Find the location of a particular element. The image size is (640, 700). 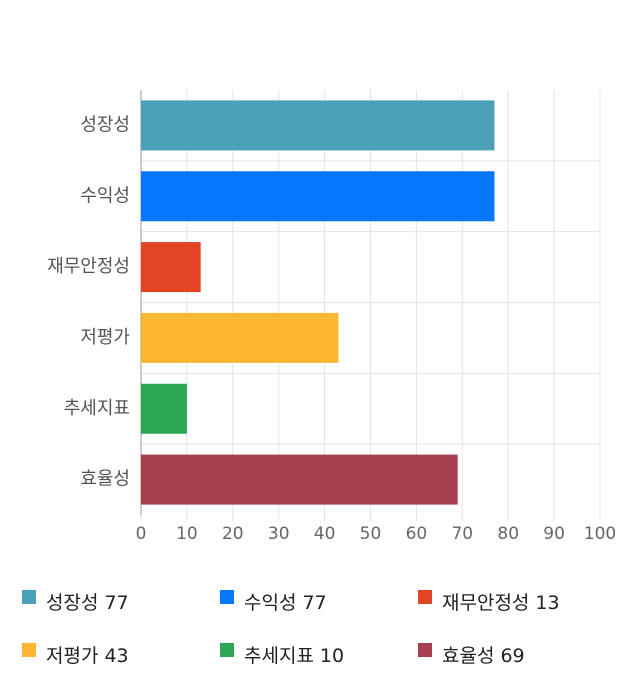

x-tick-label: 0 is located at coordinates (141, 534).